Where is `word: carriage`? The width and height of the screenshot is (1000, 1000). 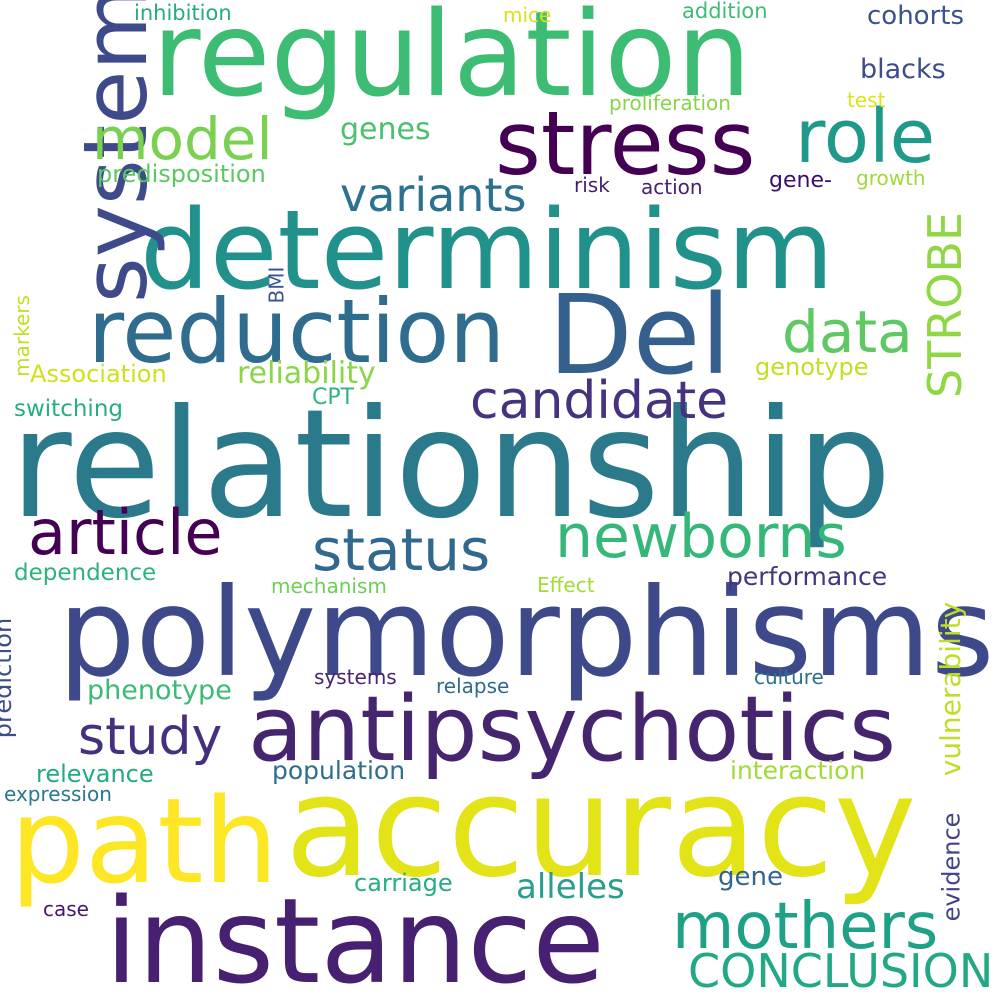 word: carriage is located at coordinates (403, 883).